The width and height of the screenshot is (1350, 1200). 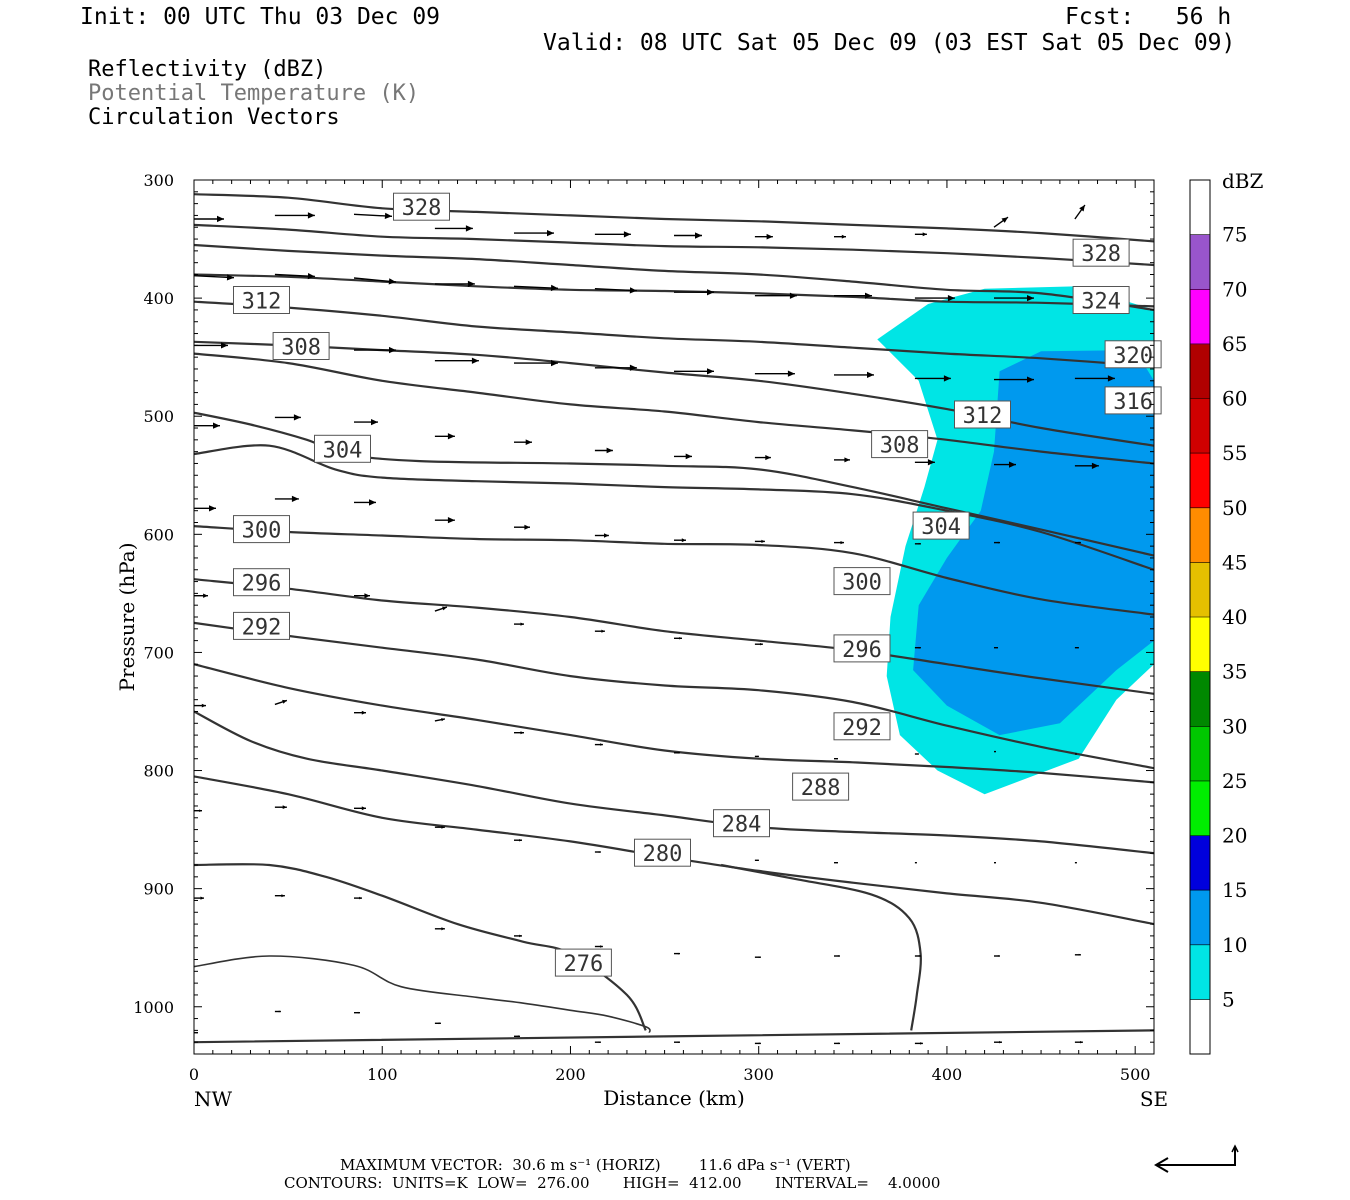 I want to click on colorbar-level-label: 45, so click(x=1234, y=562).